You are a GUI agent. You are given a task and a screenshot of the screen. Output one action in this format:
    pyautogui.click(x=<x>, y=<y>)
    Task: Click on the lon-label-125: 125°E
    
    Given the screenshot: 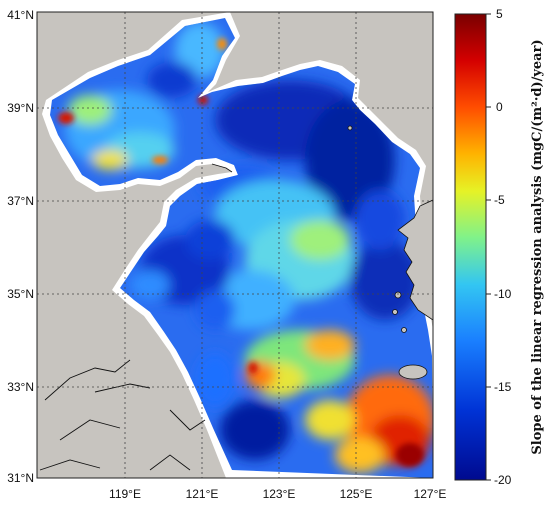 What is the action you would take?
    pyautogui.click(x=356, y=494)
    